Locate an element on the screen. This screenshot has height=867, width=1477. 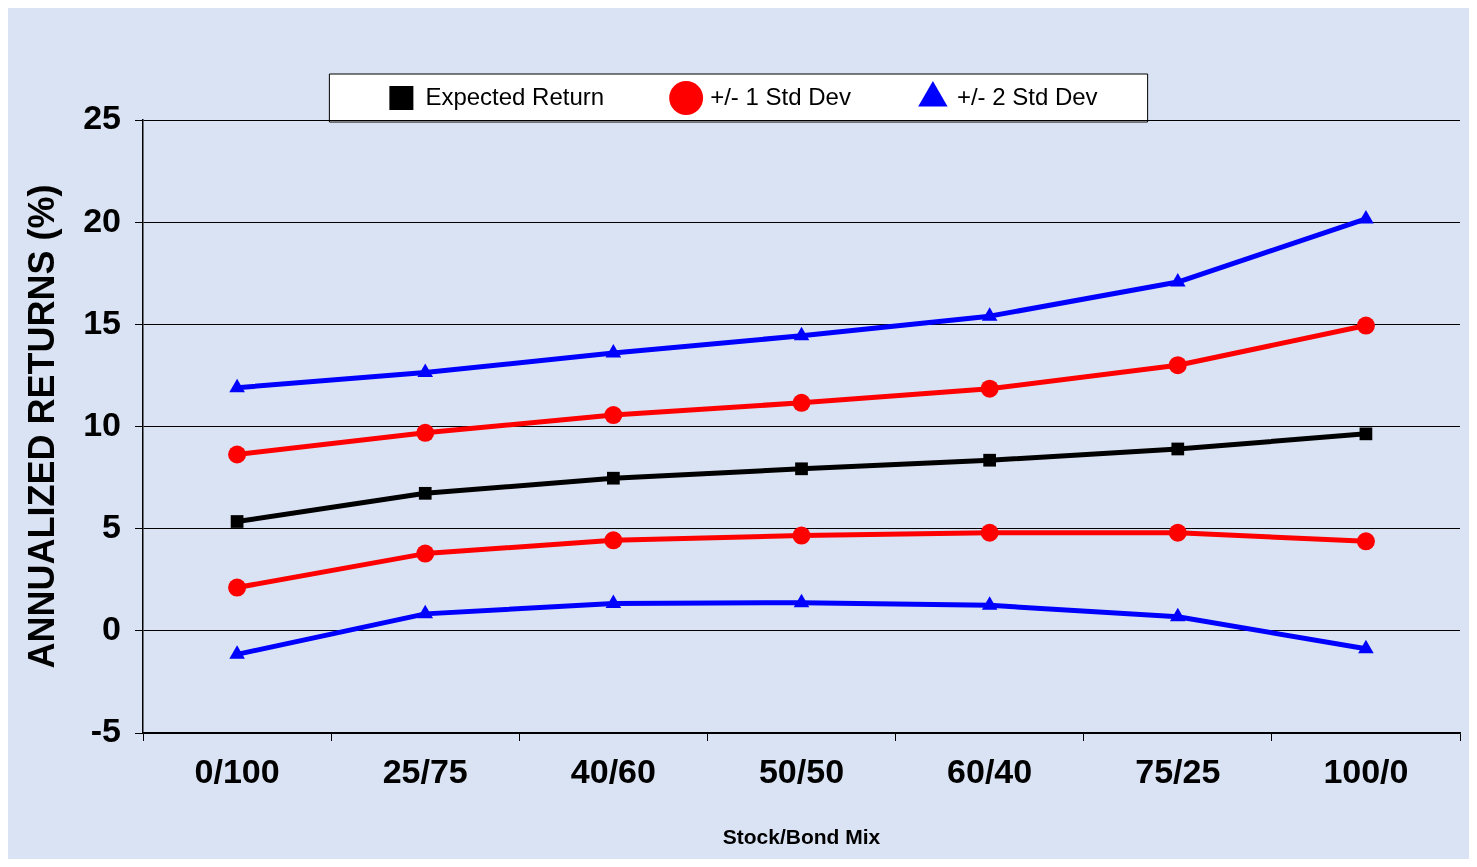
y-tick-label: 5 is located at coordinates (112, 526).